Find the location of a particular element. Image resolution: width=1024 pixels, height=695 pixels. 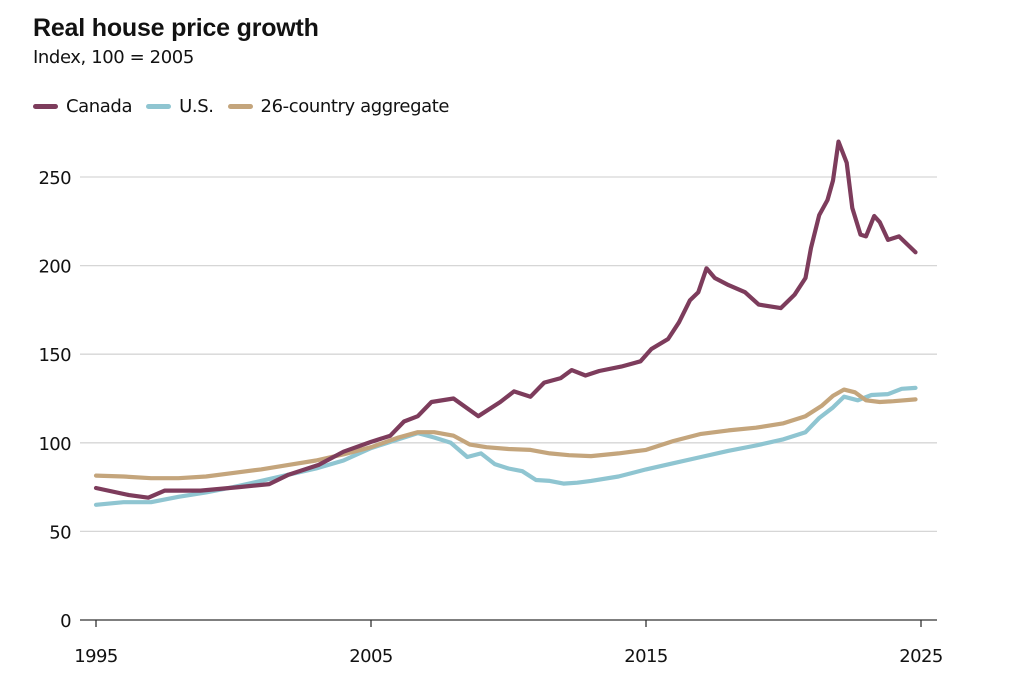

x-tick-label-2005: 2005 is located at coordinates (370, 656).